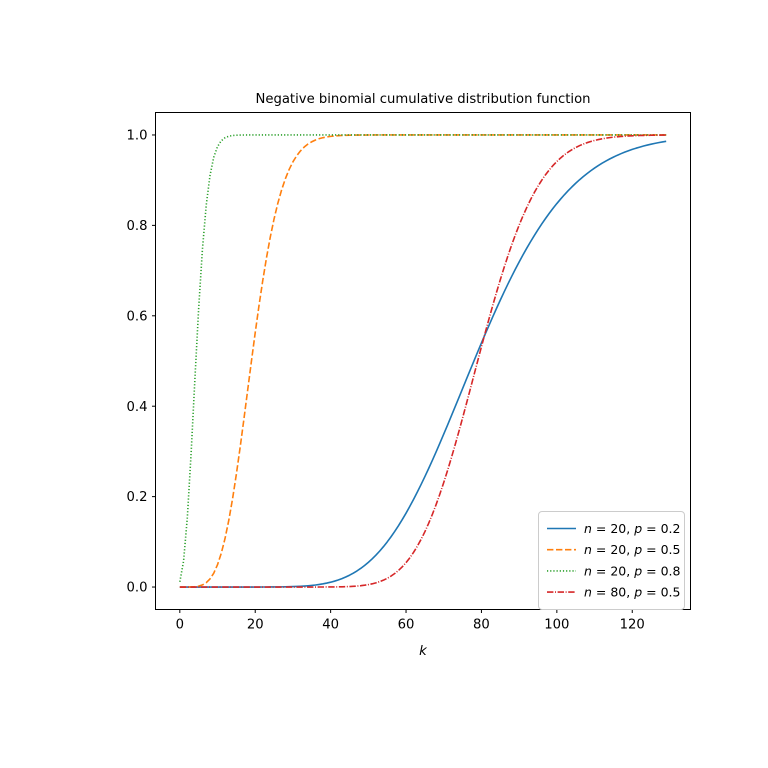 This screenshot has height=768, width=768. What do you see at coordinates (255, 625) in the screenshot?
I see `x-tick-label: 20` at bounding box center [255, 625].